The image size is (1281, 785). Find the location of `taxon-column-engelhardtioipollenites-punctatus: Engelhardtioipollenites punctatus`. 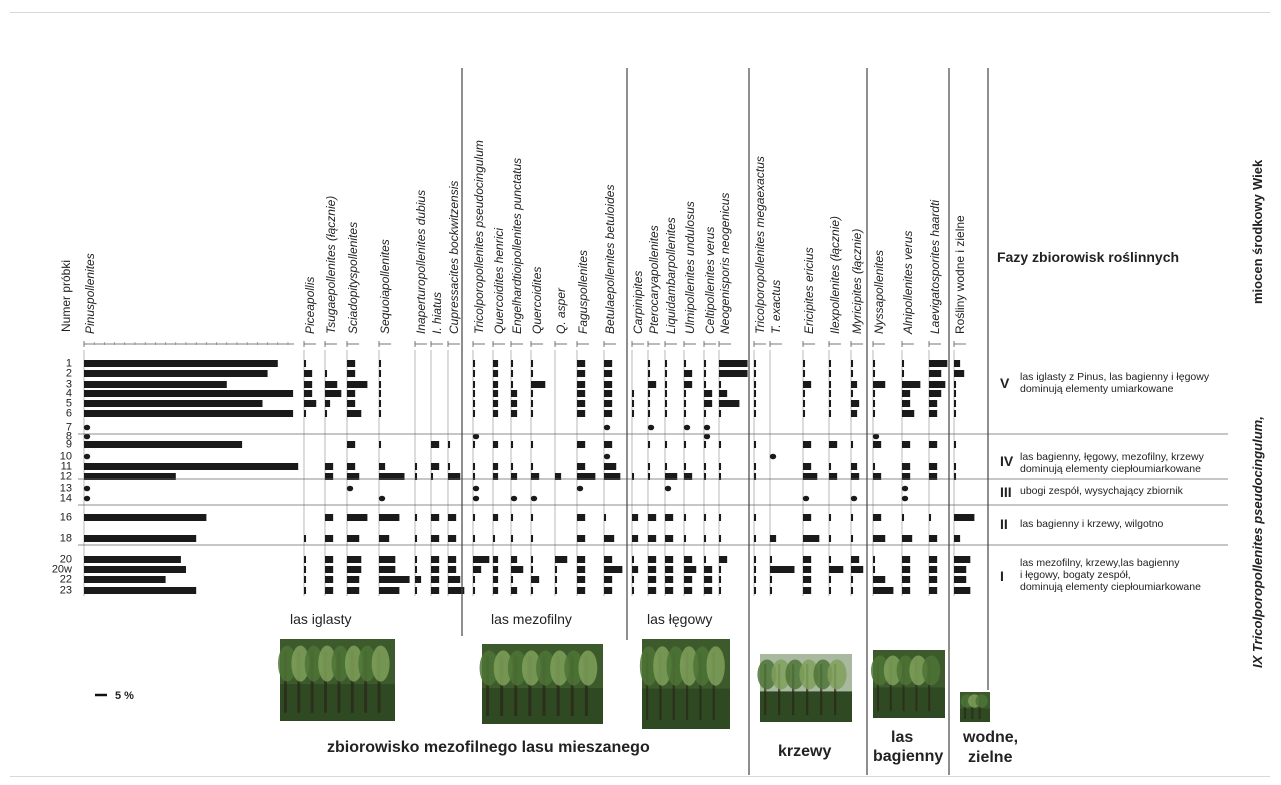

taxon-column-engelhardtioipollenites-punctatus: Engelhardtioipollenites punctatus is located at coordinates (517, 377).